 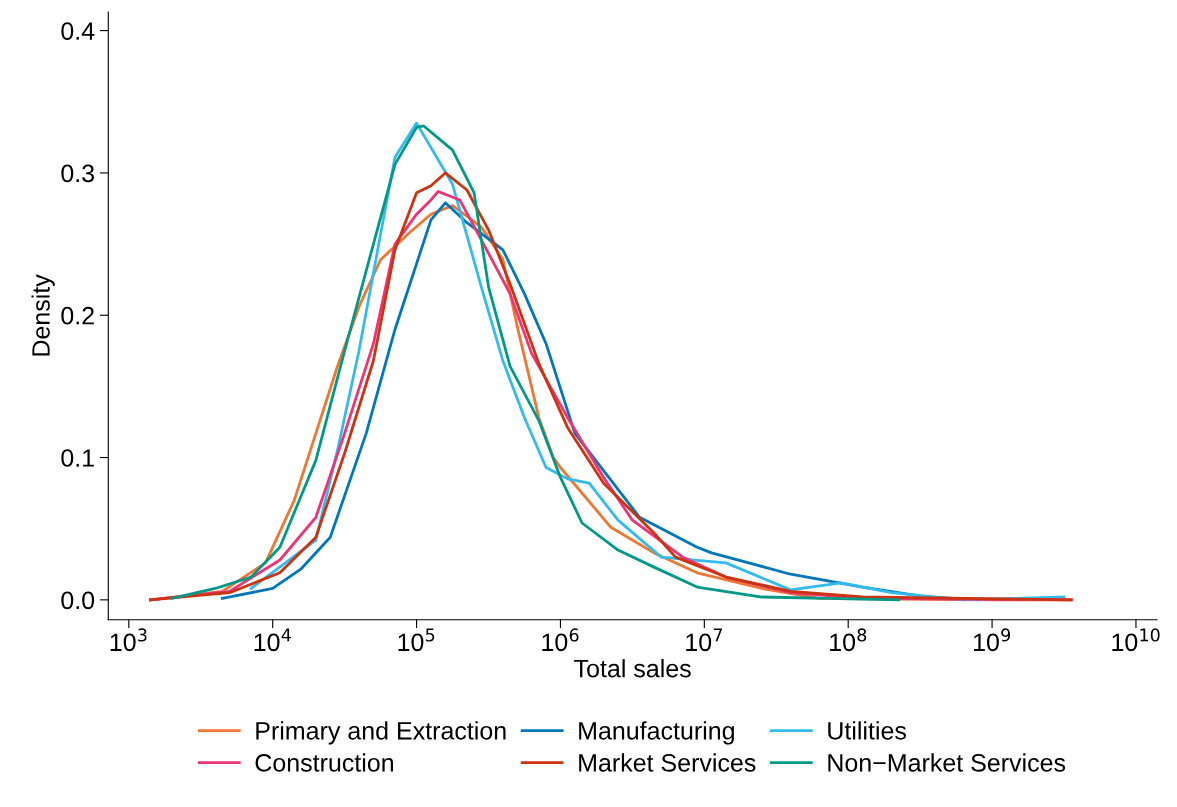 I want to click on x-tick-label: 10$^{9}$, so click(x=992, y=640).